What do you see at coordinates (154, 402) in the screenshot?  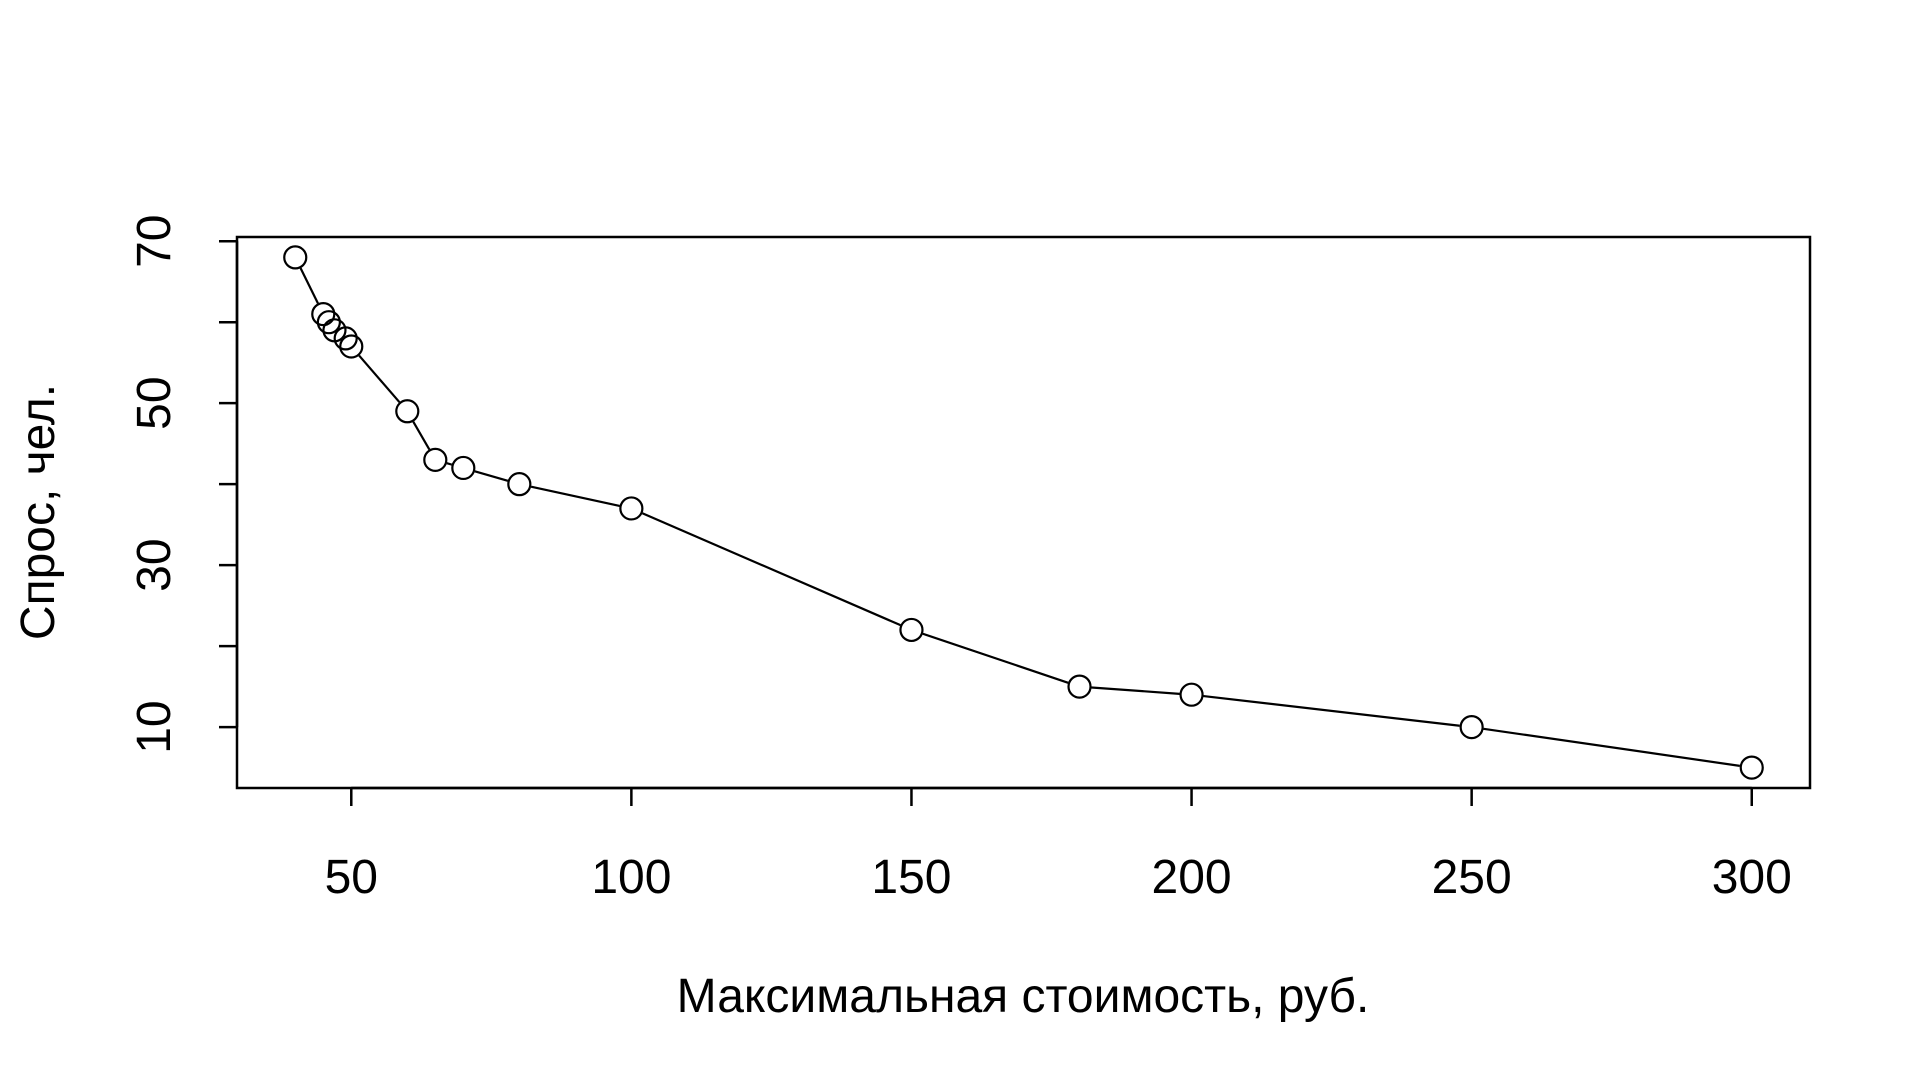 I see `y-tick-label: 50` at bounding box center [154, 402].